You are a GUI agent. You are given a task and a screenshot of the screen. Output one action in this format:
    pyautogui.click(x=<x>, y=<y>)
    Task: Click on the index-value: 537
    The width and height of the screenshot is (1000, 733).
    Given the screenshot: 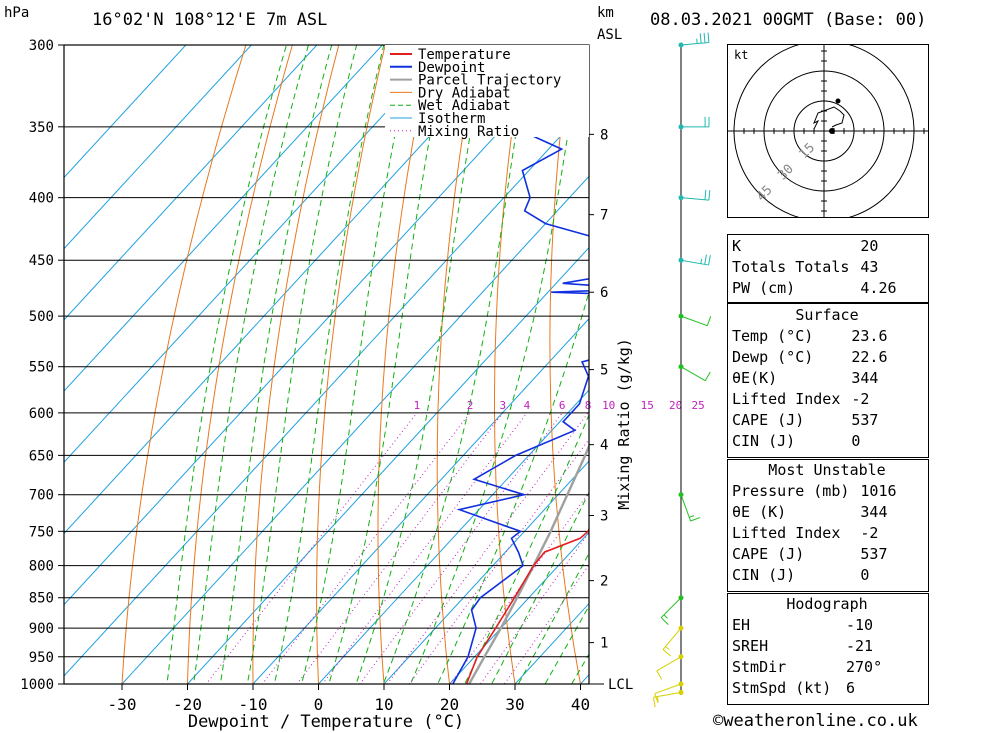 What is the action you would take?
    pyautogui.click(x=874, y=554)
    